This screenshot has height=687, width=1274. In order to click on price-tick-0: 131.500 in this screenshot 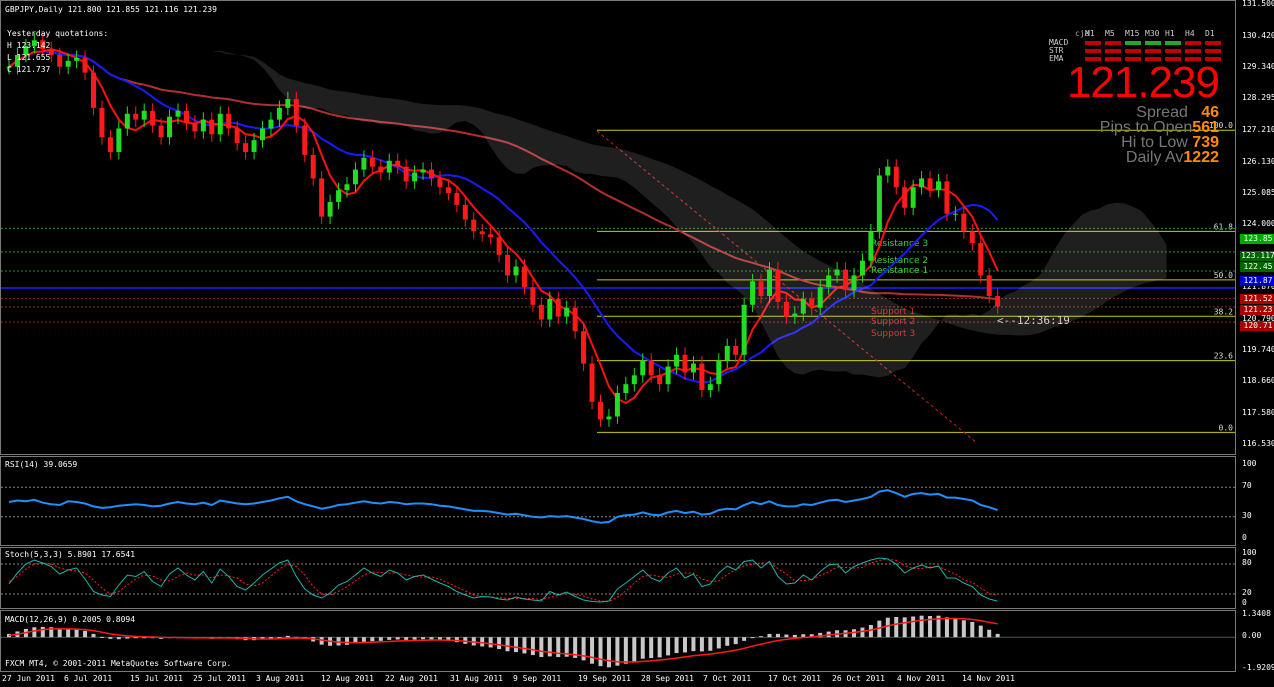, I will do `click(1258, 4)`.